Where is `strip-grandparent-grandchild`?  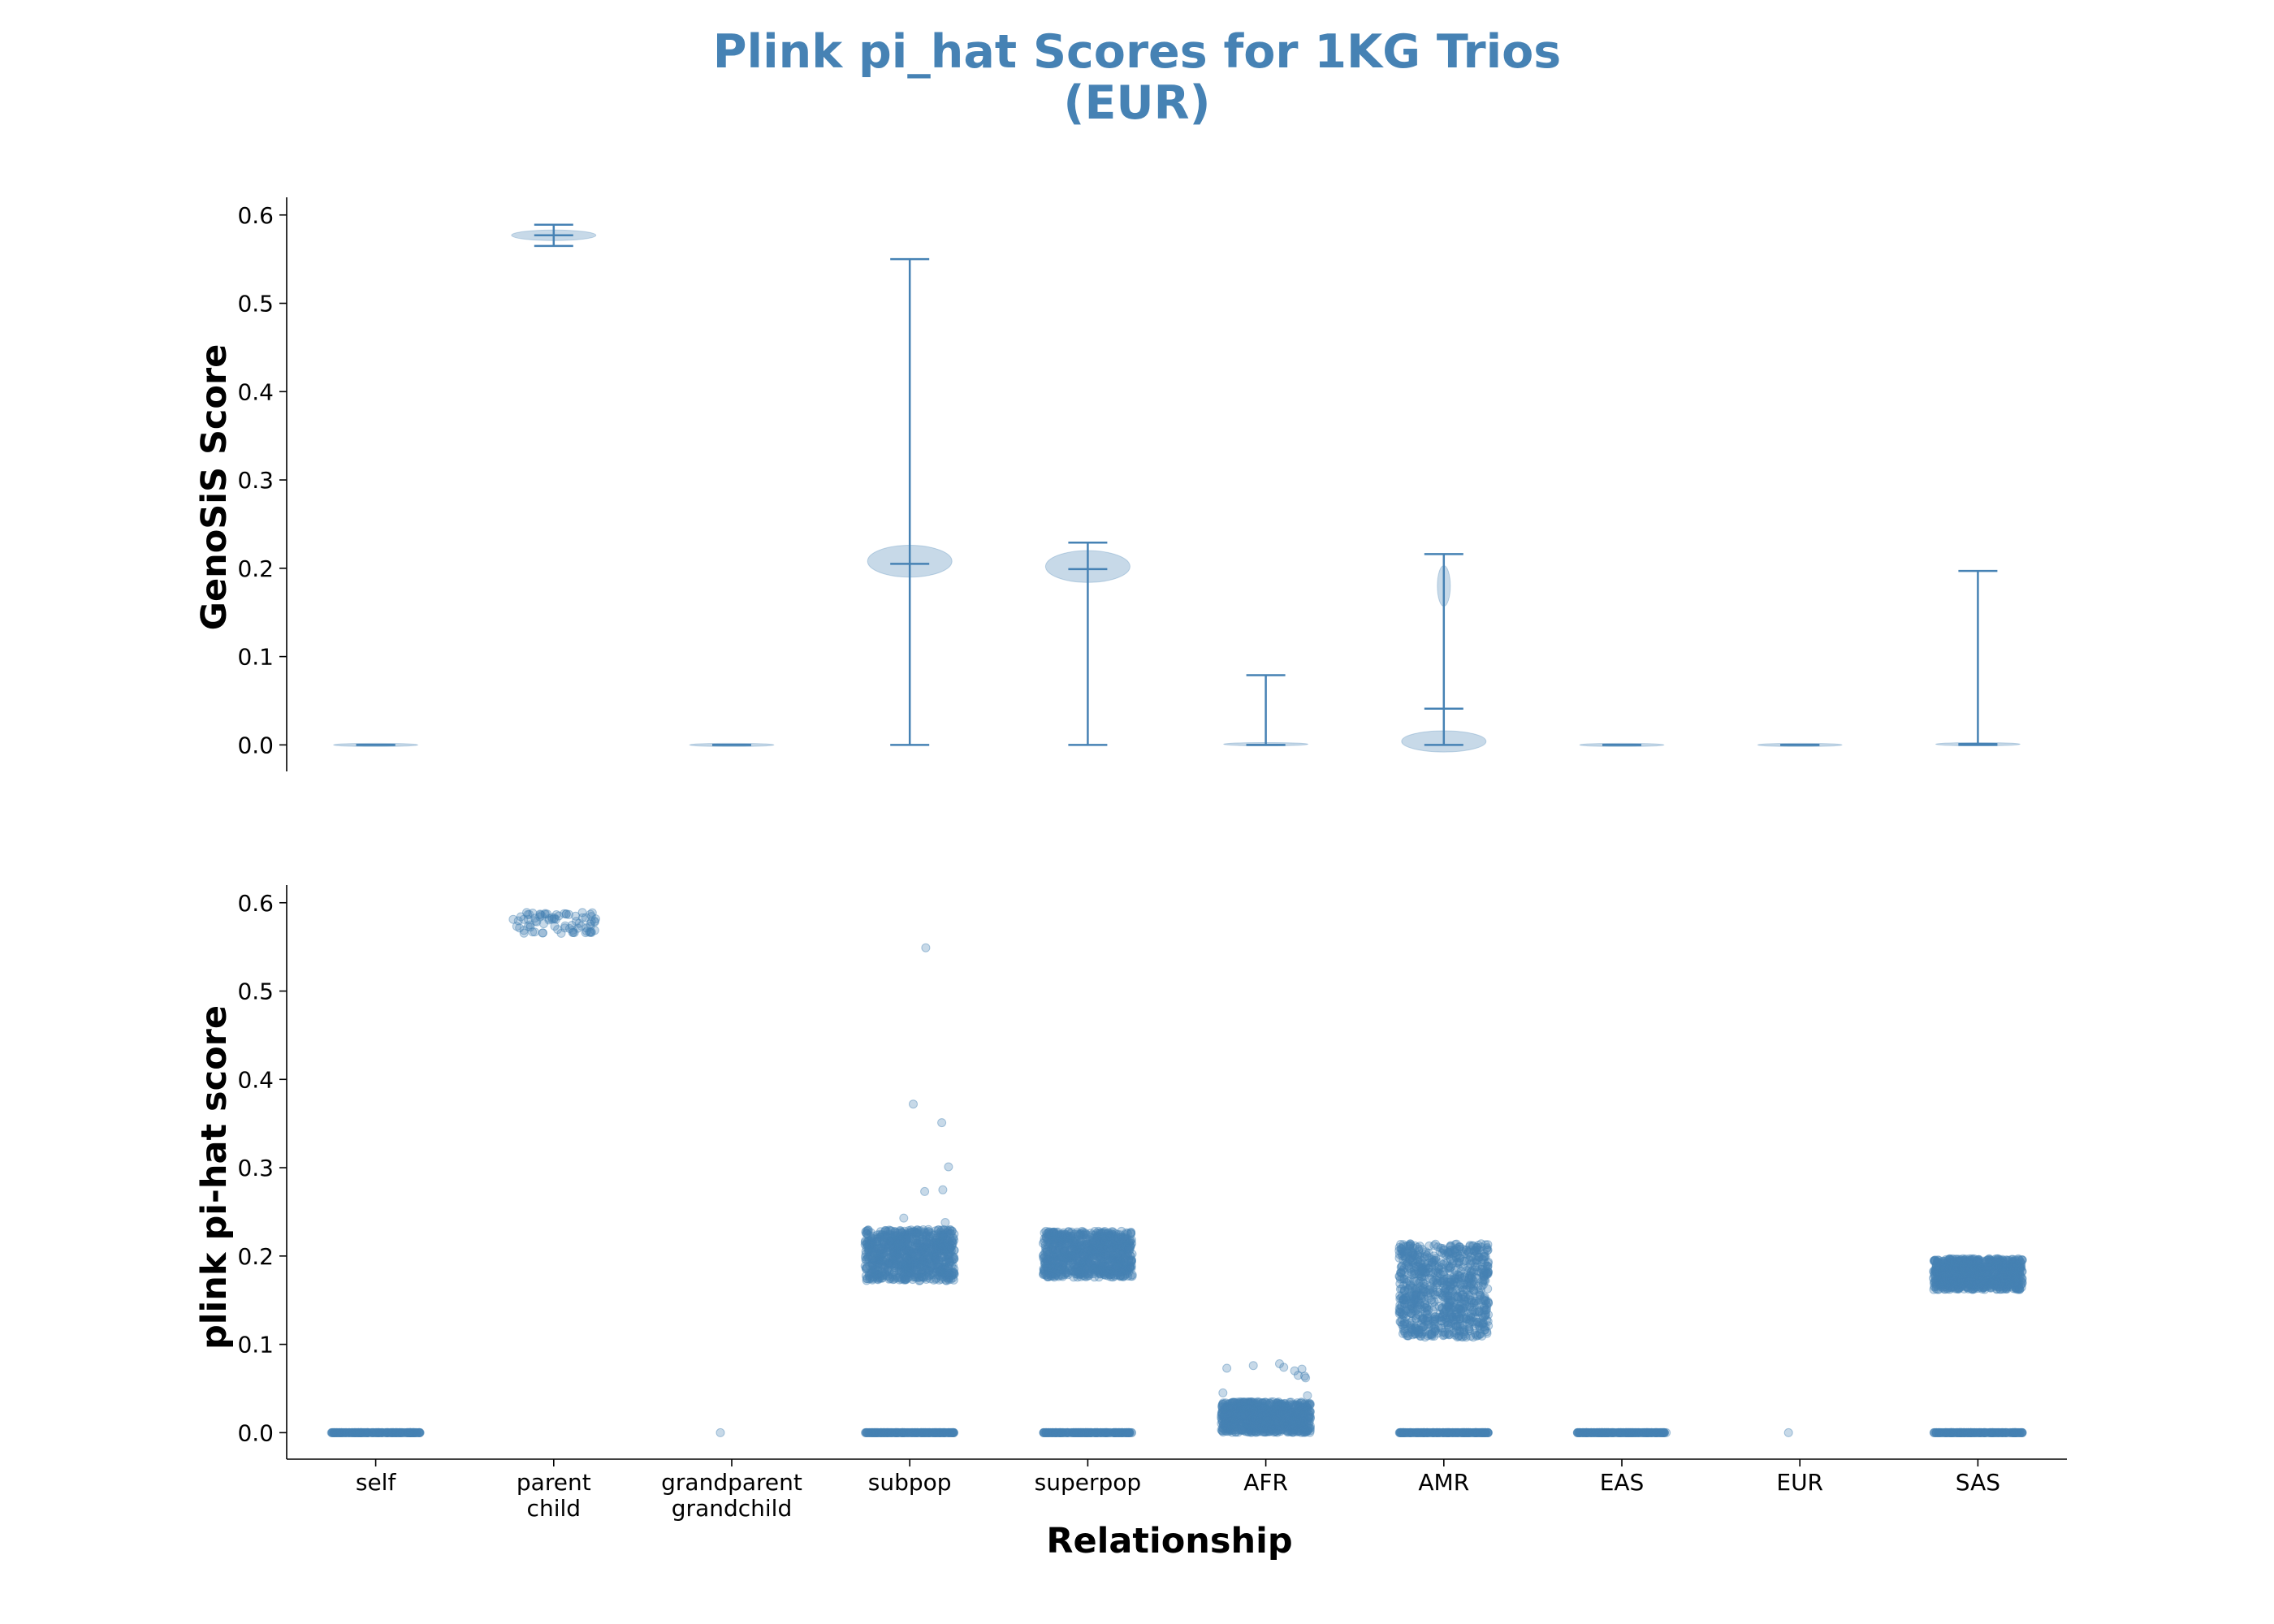
strip-grandparent-grandchild is located at coordinates (720, 1432).